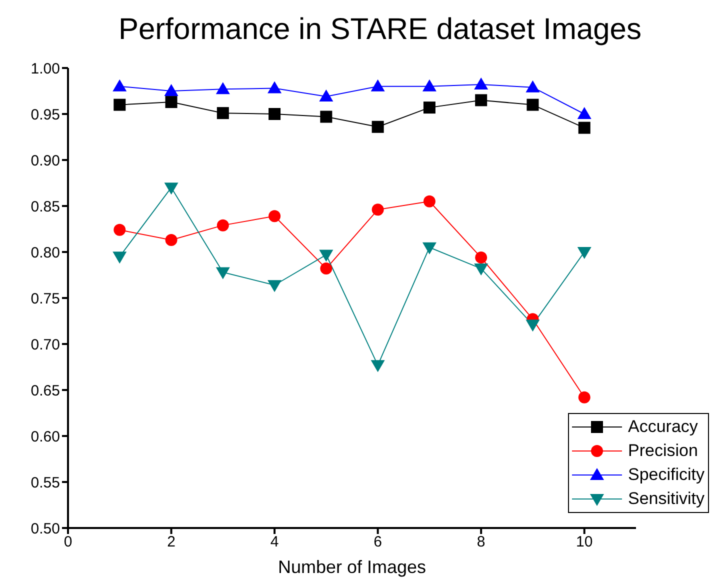 The image size is (720, 588). I want to click on x-tick-label: 8, so click(481, 542).